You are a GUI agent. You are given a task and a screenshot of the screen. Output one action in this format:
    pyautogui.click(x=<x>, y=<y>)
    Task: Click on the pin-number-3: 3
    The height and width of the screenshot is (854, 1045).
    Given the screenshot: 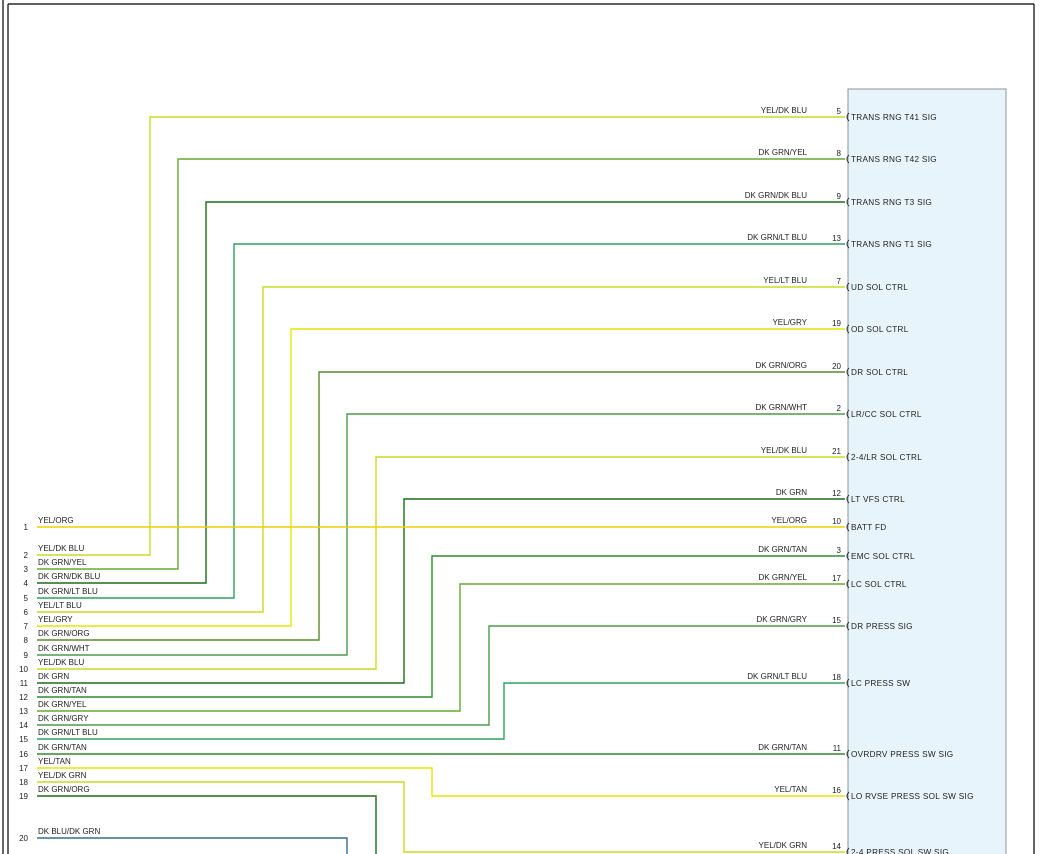 What is the action you would take?
    pyautogui.click(x=839, y=550)
    